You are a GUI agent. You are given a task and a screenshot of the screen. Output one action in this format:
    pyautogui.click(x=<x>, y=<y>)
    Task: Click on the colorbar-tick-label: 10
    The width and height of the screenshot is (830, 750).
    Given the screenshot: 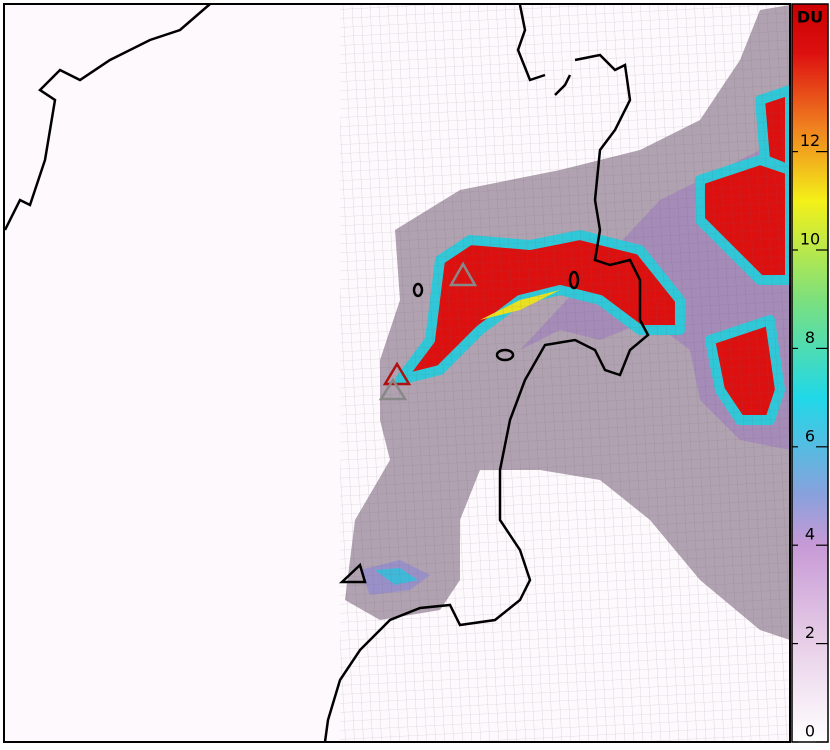 What is the action you would take?
    pyautogui.click(x=810, y=239)
    